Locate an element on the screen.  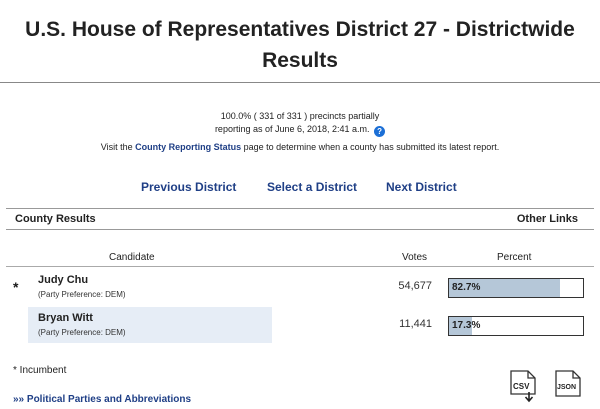
county-results-tab: County Results is located at coordinates (55, 219).